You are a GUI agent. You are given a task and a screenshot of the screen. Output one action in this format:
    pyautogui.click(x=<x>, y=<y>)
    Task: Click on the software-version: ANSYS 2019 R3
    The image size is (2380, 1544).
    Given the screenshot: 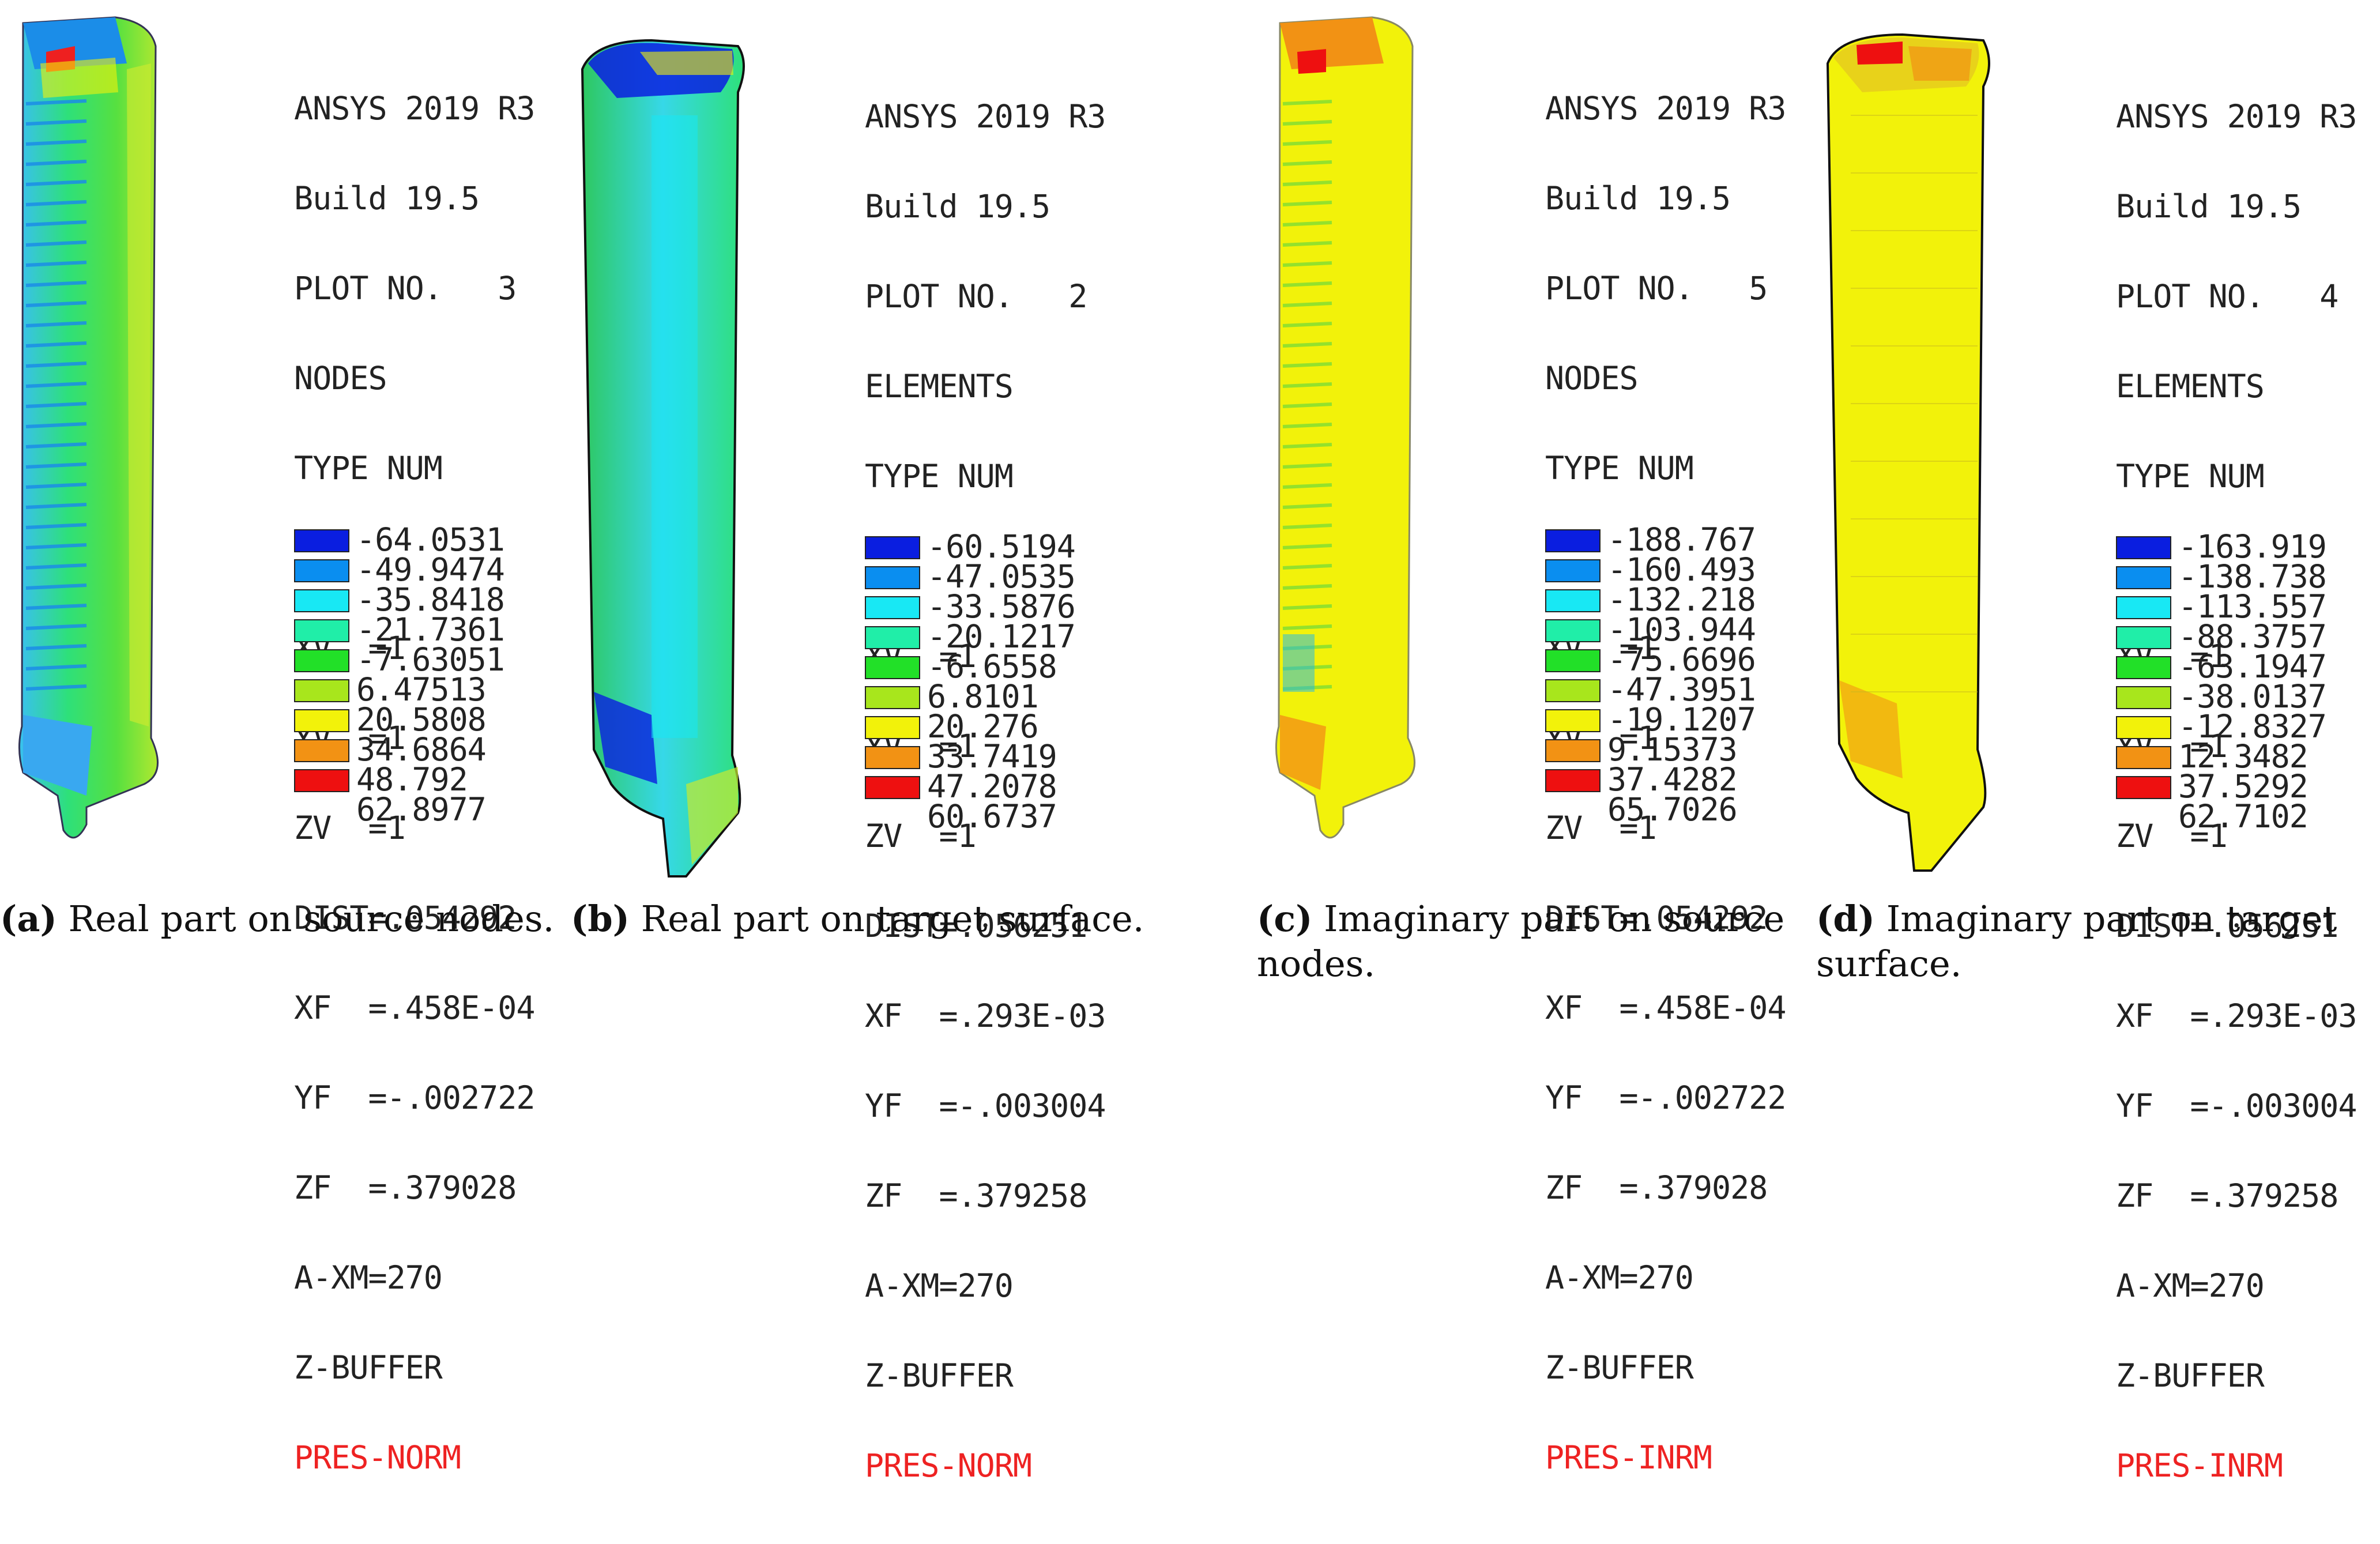 What is the action you would take?
    pyautogui.click(x=415, y=108)
    